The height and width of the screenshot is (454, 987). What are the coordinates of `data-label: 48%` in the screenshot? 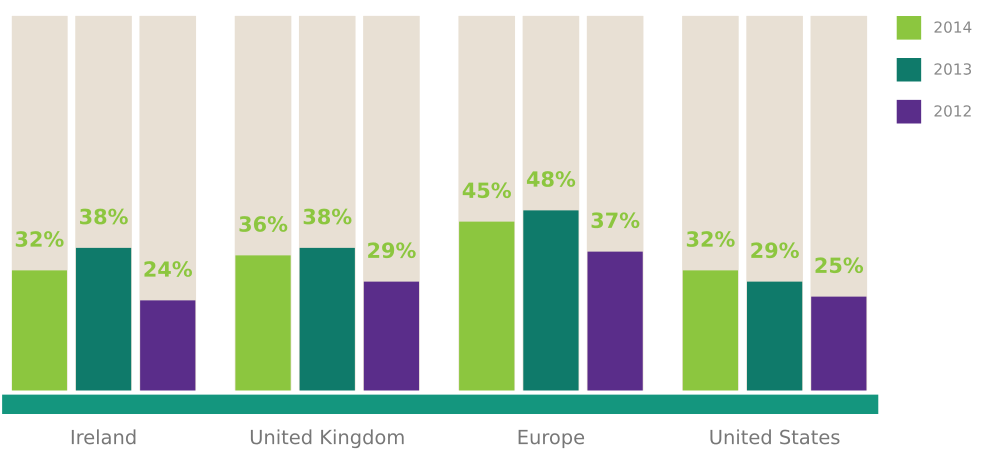 It's located at (551, 179).